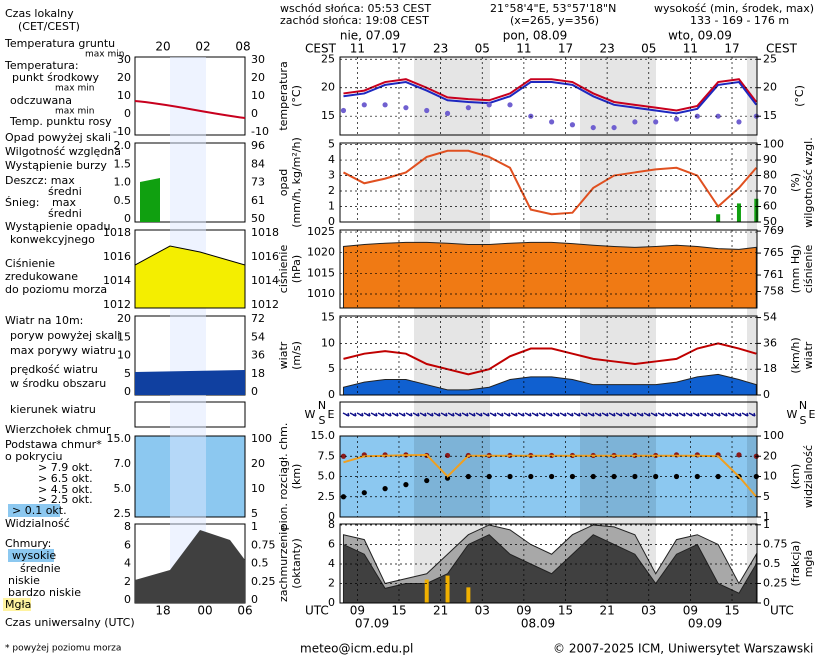  I want to click on y-axis-title: pion. rozciągł. chm., so click(283, 477).